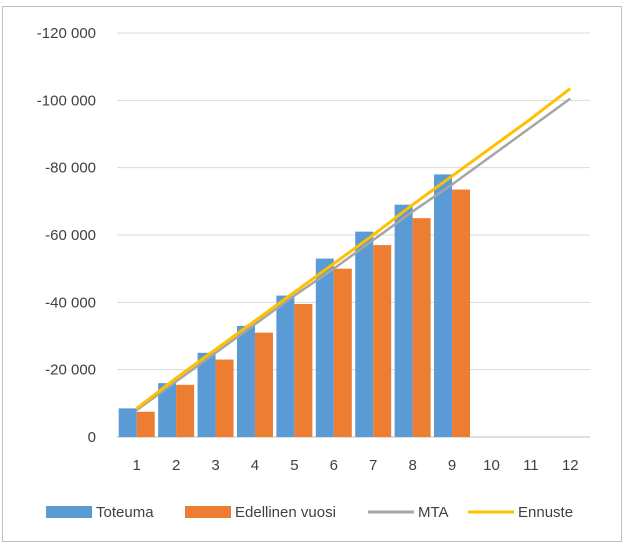 The image size is (626, 545). Describe the element at coordinates (531, 465) in the screenshot. I see `x-tick-label: 11` at that location.